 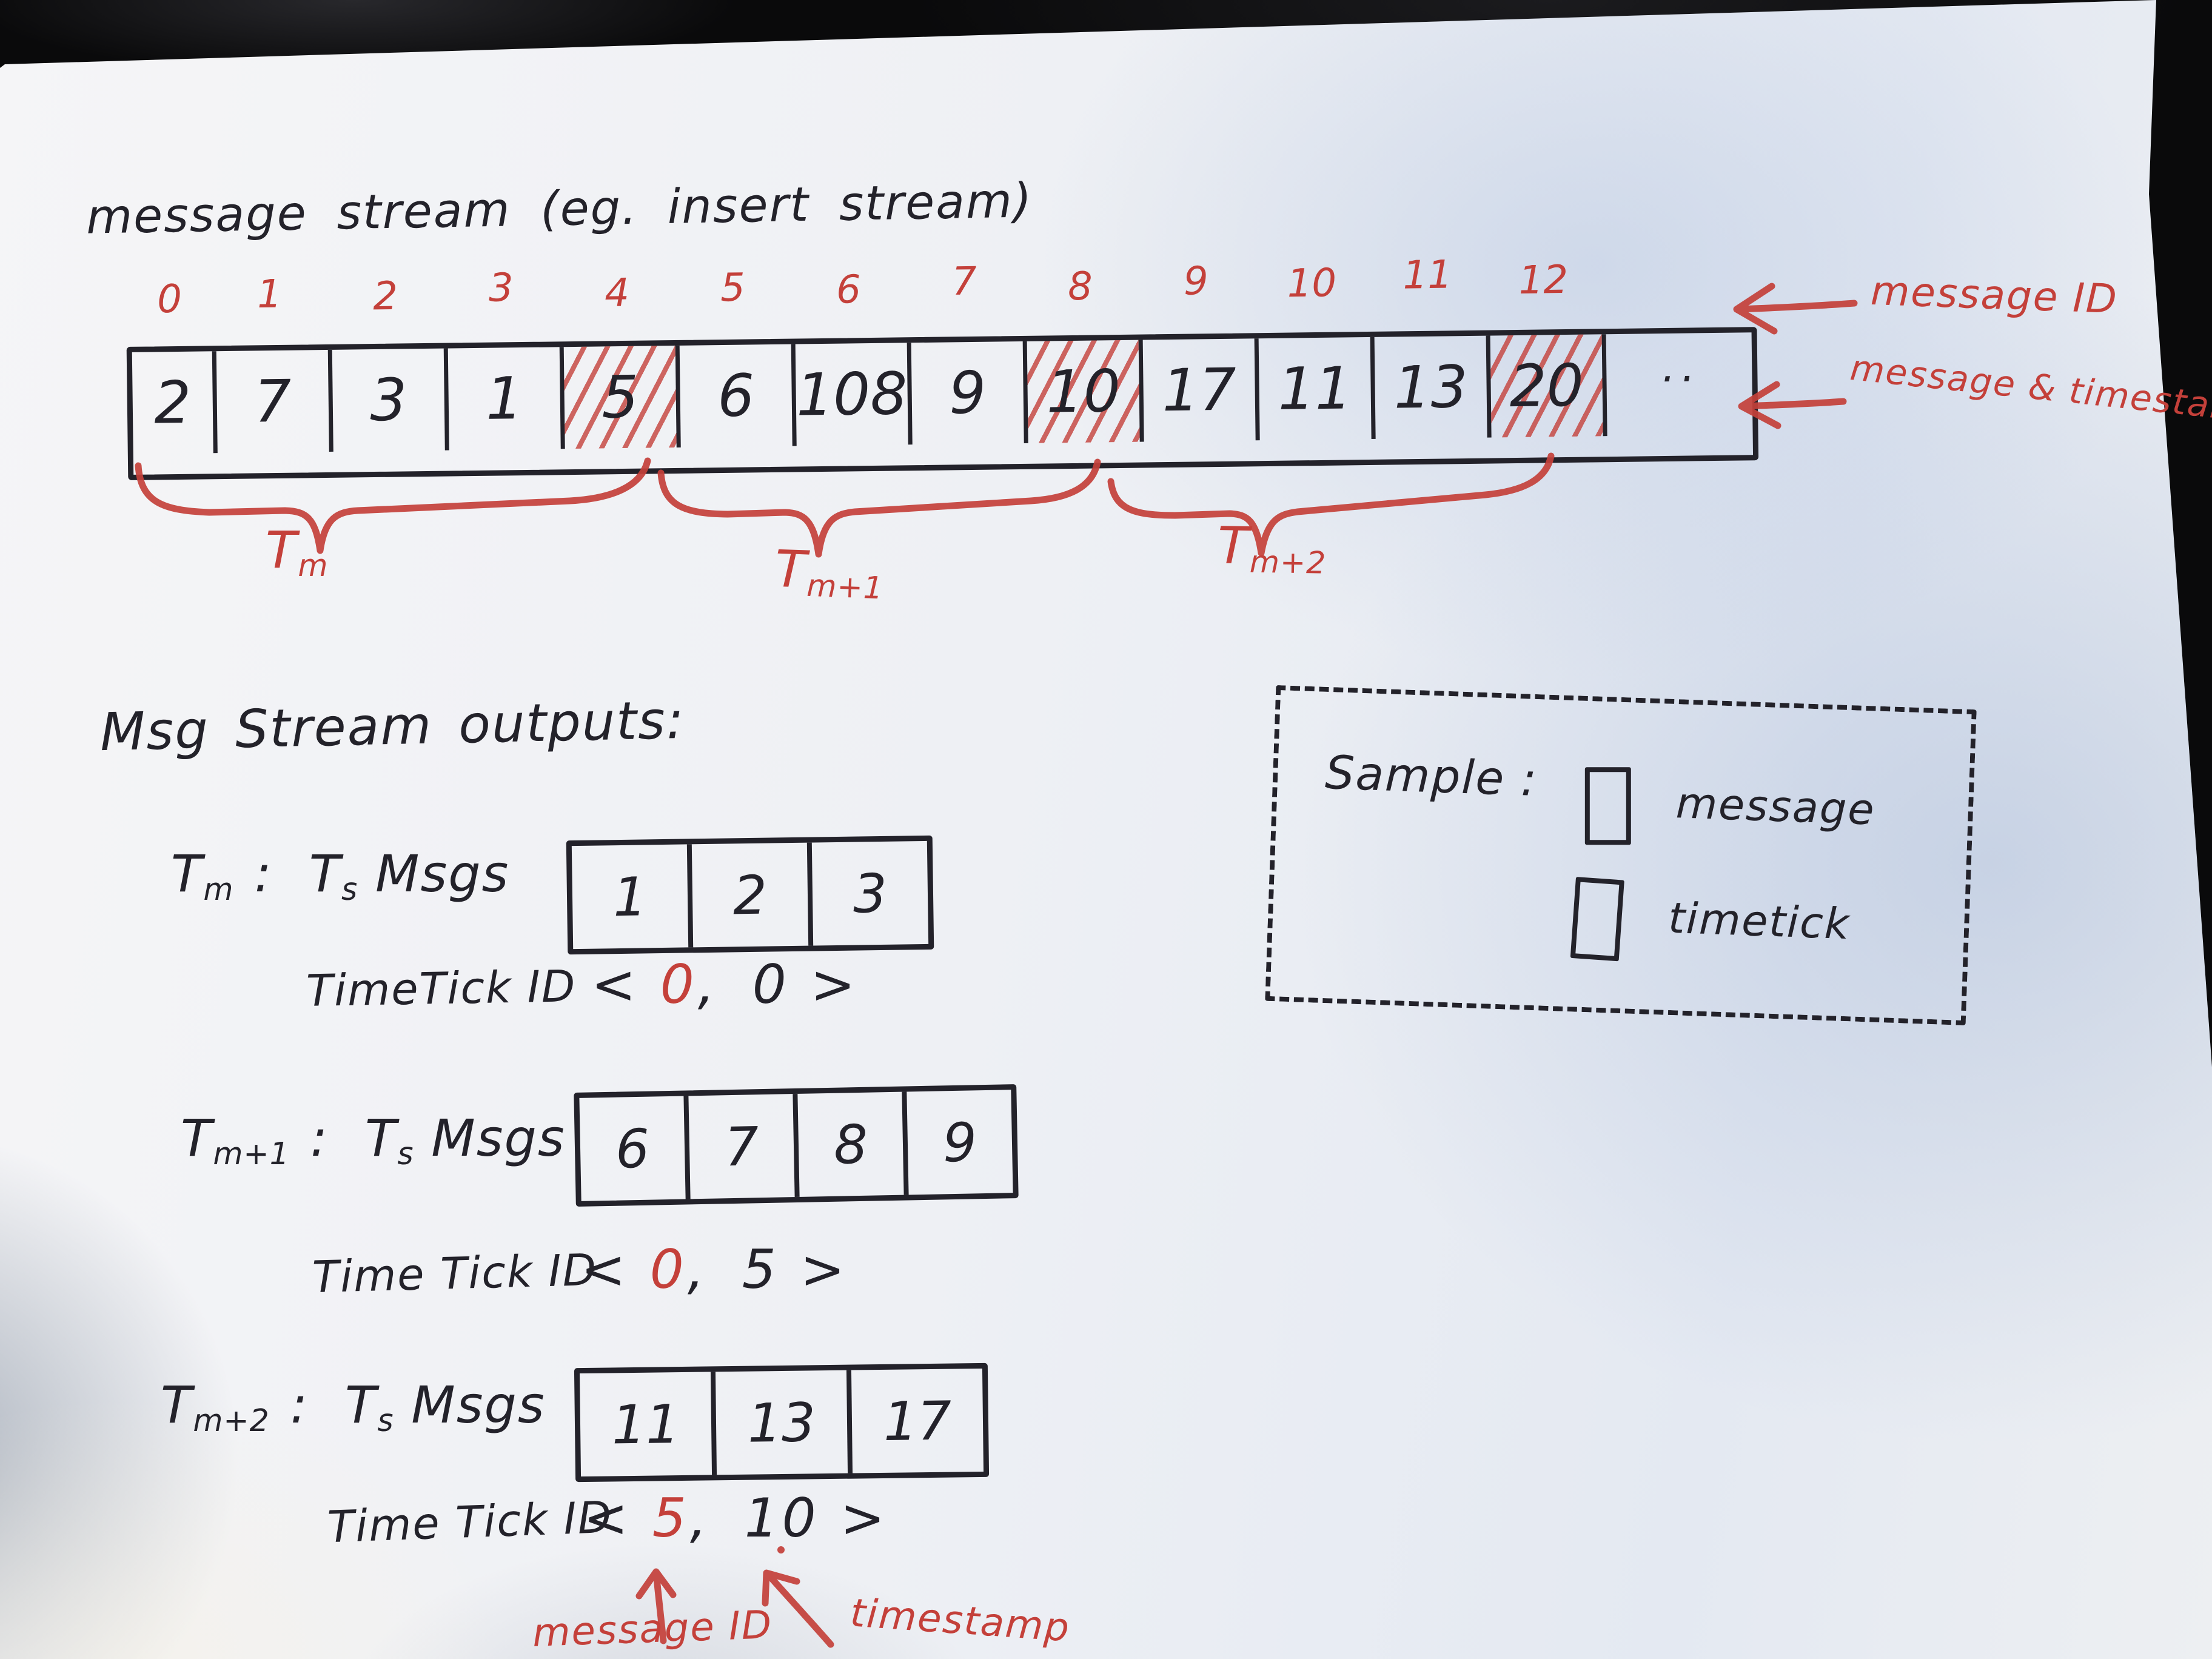 I want to click on stream-cell-3: 1, so click(x=506, y=399).